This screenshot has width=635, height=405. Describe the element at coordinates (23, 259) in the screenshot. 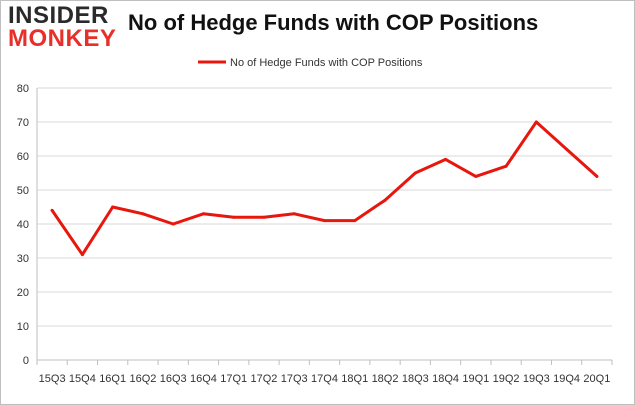

I see `y-tick-label: 30` at that location.